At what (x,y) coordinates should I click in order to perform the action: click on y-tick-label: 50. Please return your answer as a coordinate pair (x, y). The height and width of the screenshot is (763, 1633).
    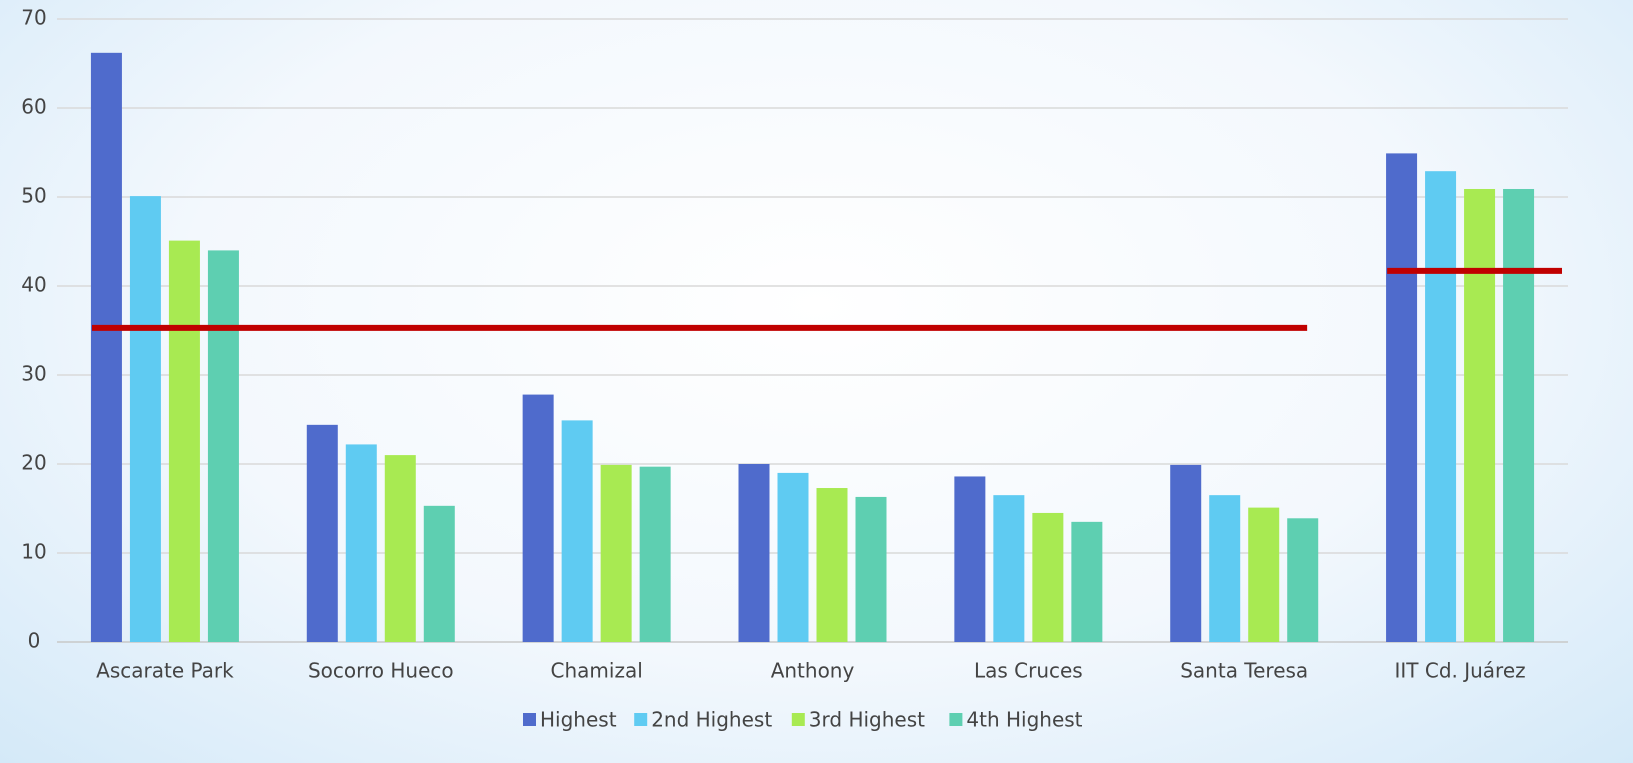
    Looking at the image, I should click on (33, 196).